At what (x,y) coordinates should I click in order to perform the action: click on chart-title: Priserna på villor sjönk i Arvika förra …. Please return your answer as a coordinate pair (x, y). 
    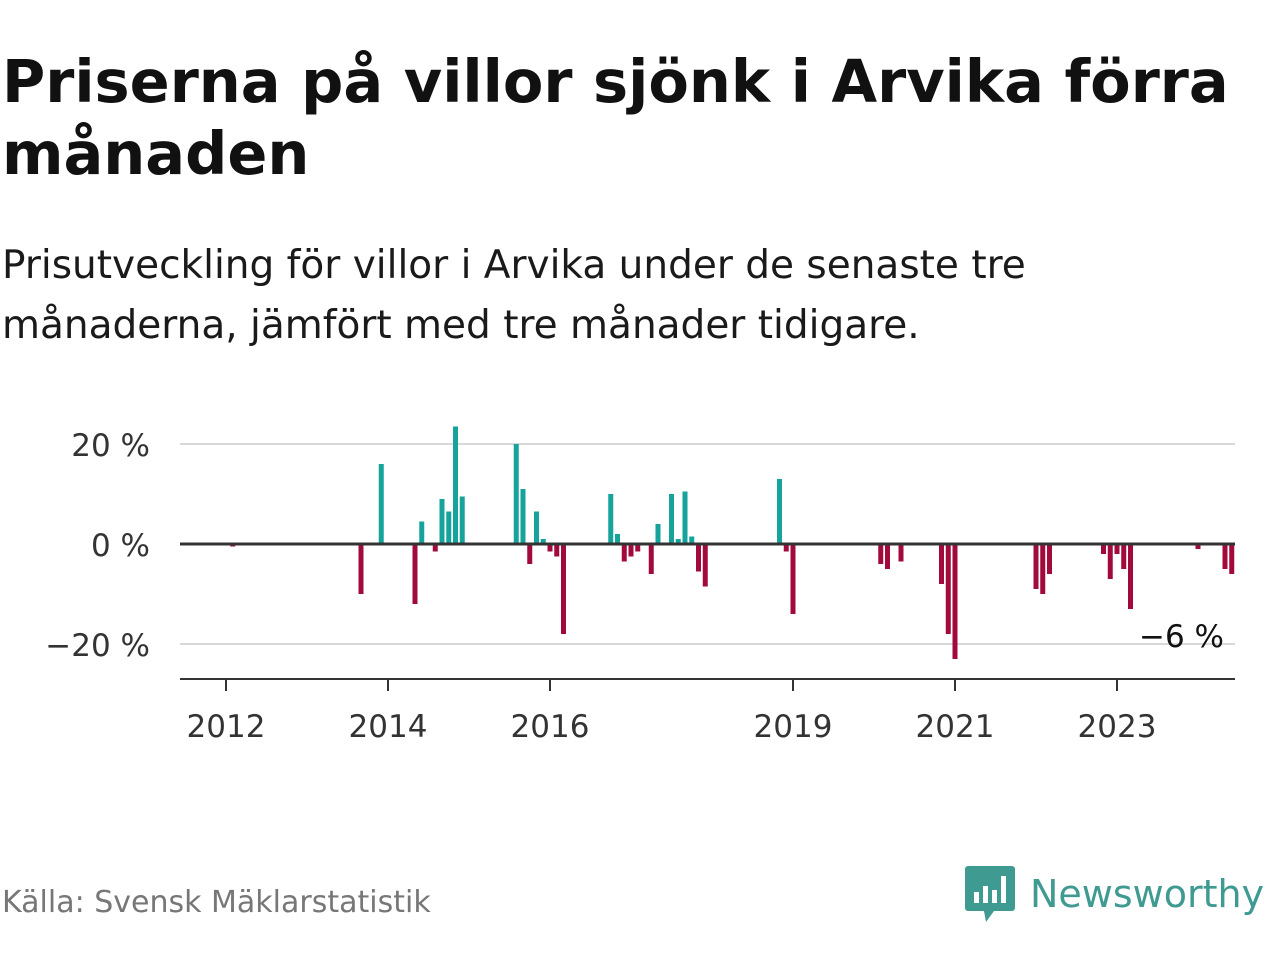
    Looking at the image, I should click on (615, 117).